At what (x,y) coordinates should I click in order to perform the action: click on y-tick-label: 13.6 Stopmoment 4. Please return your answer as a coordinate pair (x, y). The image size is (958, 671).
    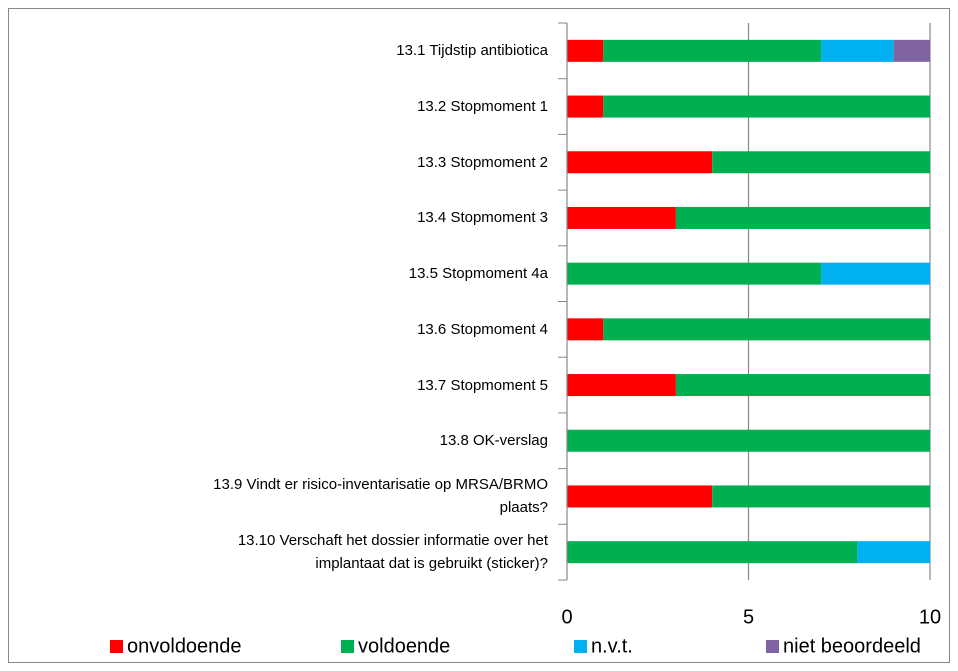
    Looking at the image, I should click on (482, 329).